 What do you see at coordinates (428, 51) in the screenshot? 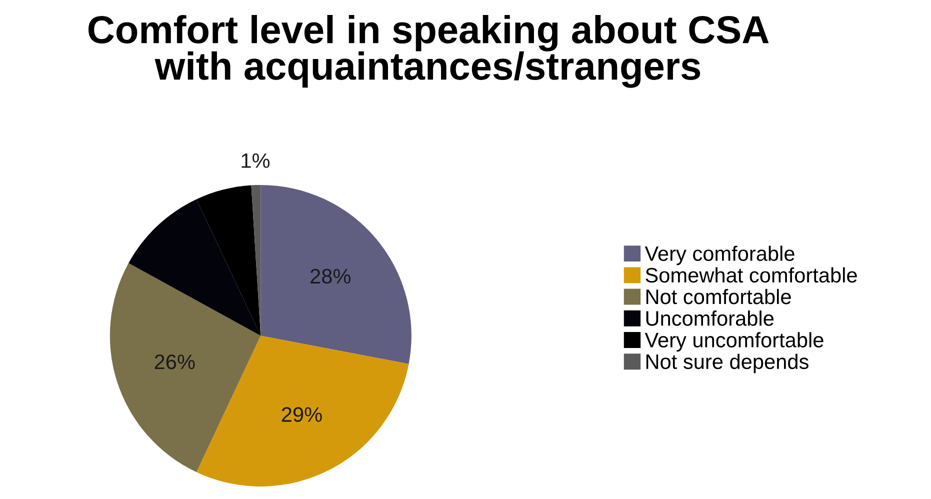
I see `chart-title: Comfort level in speaking about CSA with acquaintances/strangers` at bounding box center [428, 51].